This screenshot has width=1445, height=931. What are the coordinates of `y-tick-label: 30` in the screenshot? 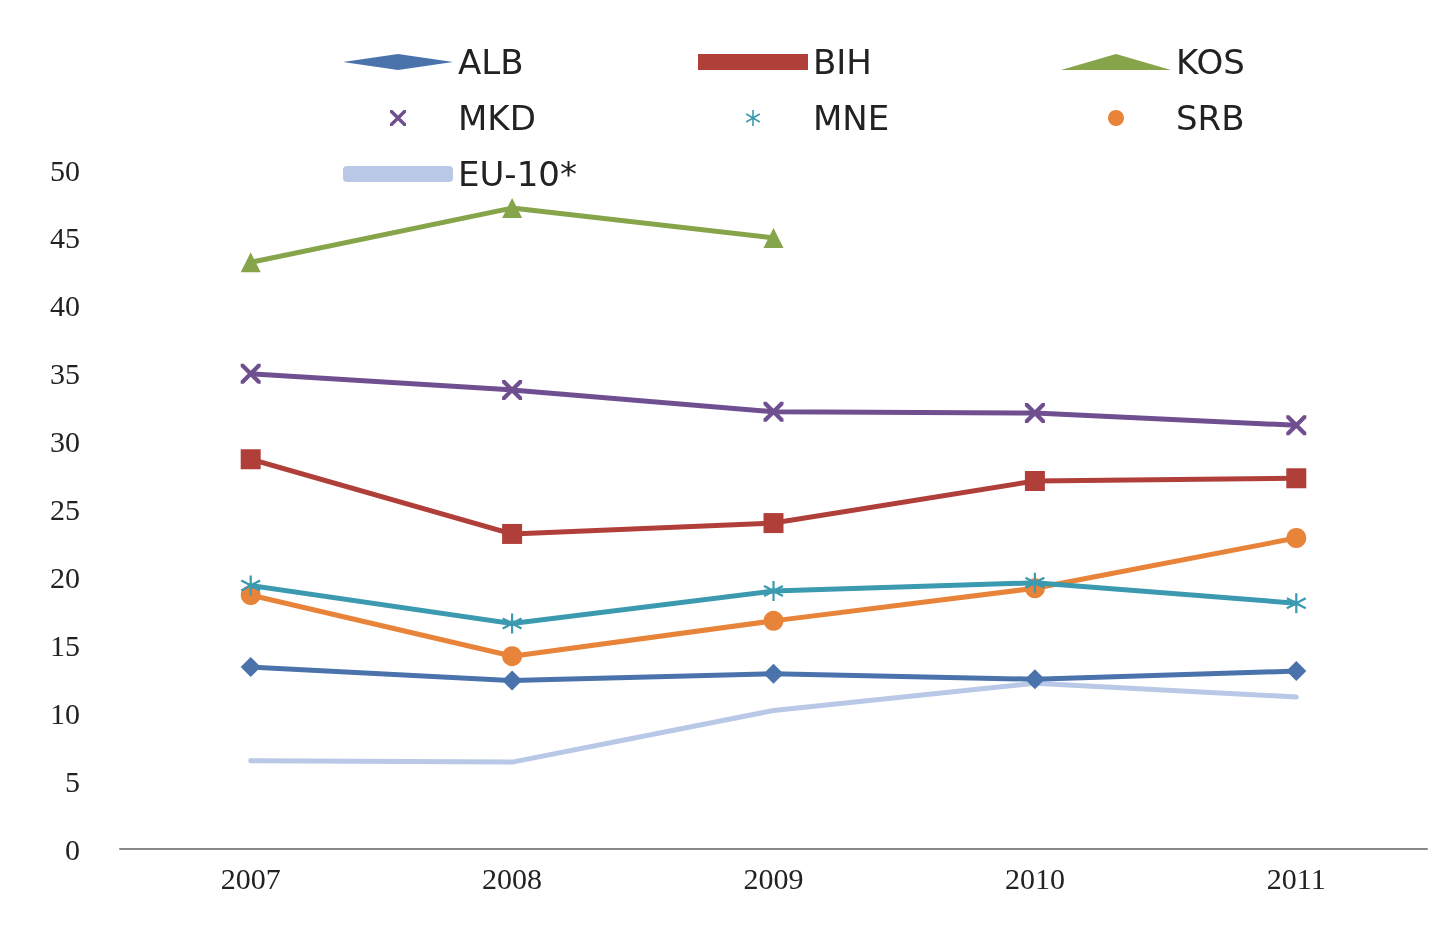 It's located at (65, 442).